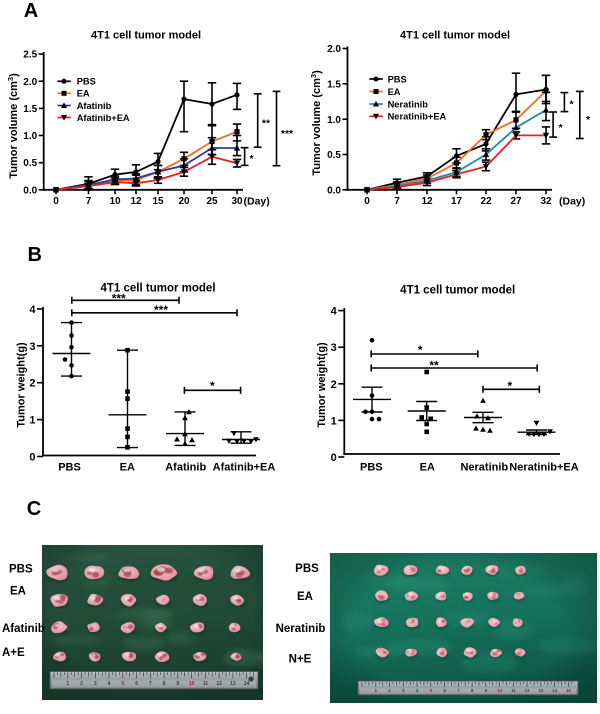 The image size is (600, 714). What do you see at coordinates (300, 660) in the screenshot?
I see `svg-text: N+E` at bounding box center [300, 660].